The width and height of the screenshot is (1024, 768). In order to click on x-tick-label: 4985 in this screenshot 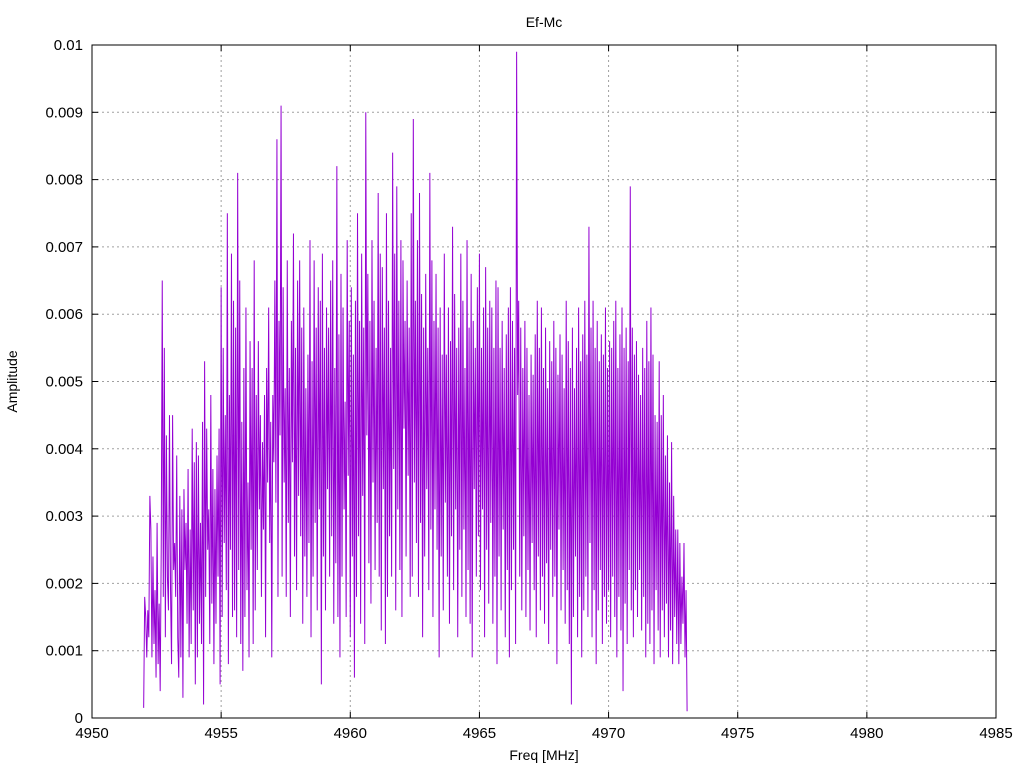, I will do `click(995, 733)`.